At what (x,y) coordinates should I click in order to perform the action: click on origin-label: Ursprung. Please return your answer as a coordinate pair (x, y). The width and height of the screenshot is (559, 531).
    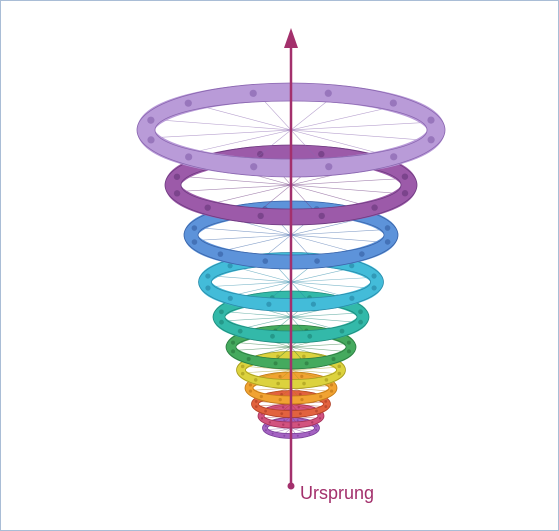
    Looking at the image, I should click on (337, 493).